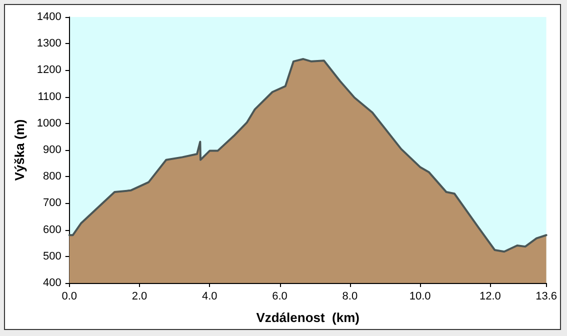 This screenshot has height=336, width=567. What do you see at coordinates (49, 44) in the screenshot?
I see `y-tick-label: 1300` at bounding box center [49, 44].